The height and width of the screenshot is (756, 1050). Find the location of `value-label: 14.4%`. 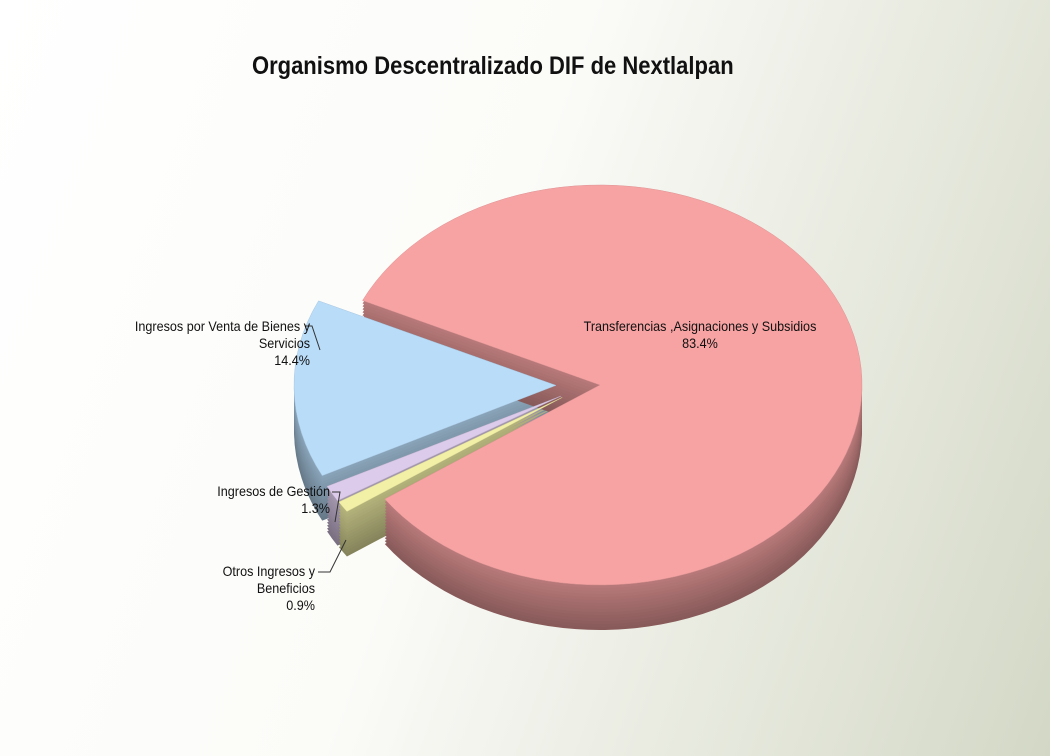

value-label: 14.4% is located at coordinates (292, 360).